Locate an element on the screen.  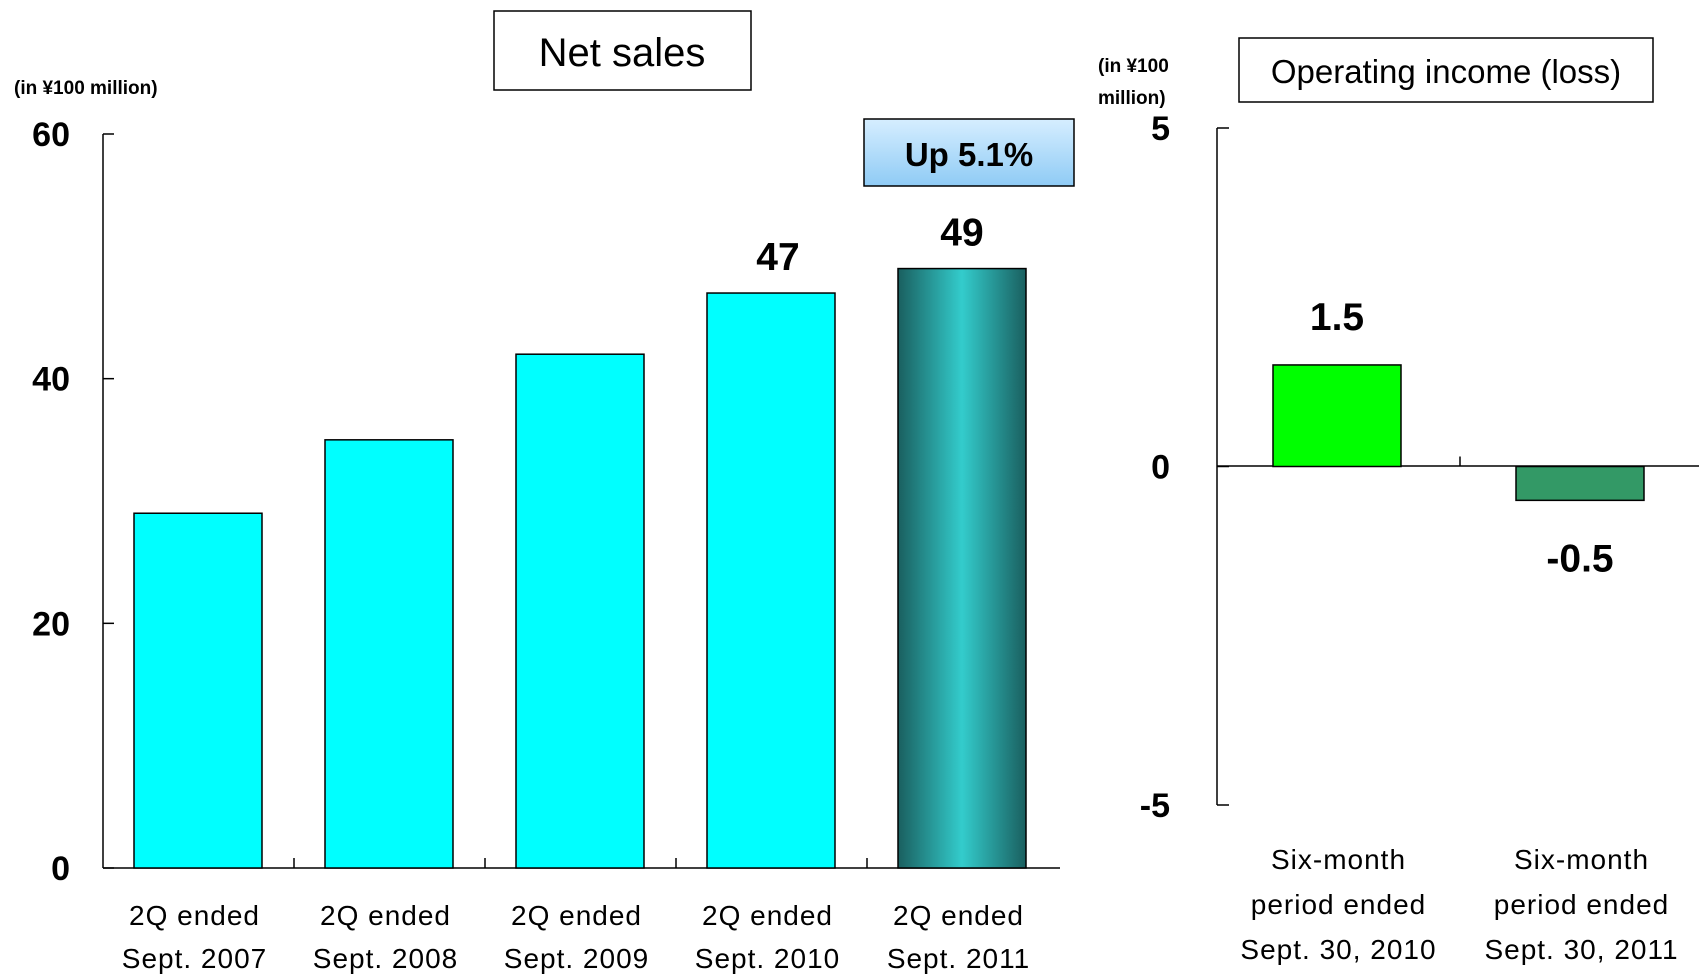
operating-income-unit-label-line2: million) is located at coordinates (1132, 98).